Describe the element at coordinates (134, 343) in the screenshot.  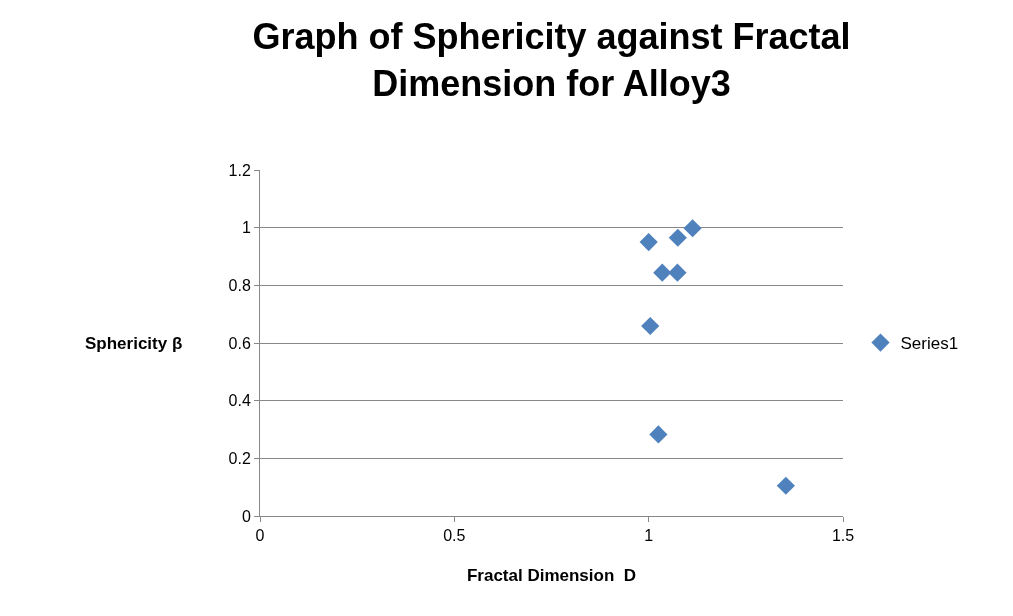
I see `y-axis-title: Sphericity β` at that location.